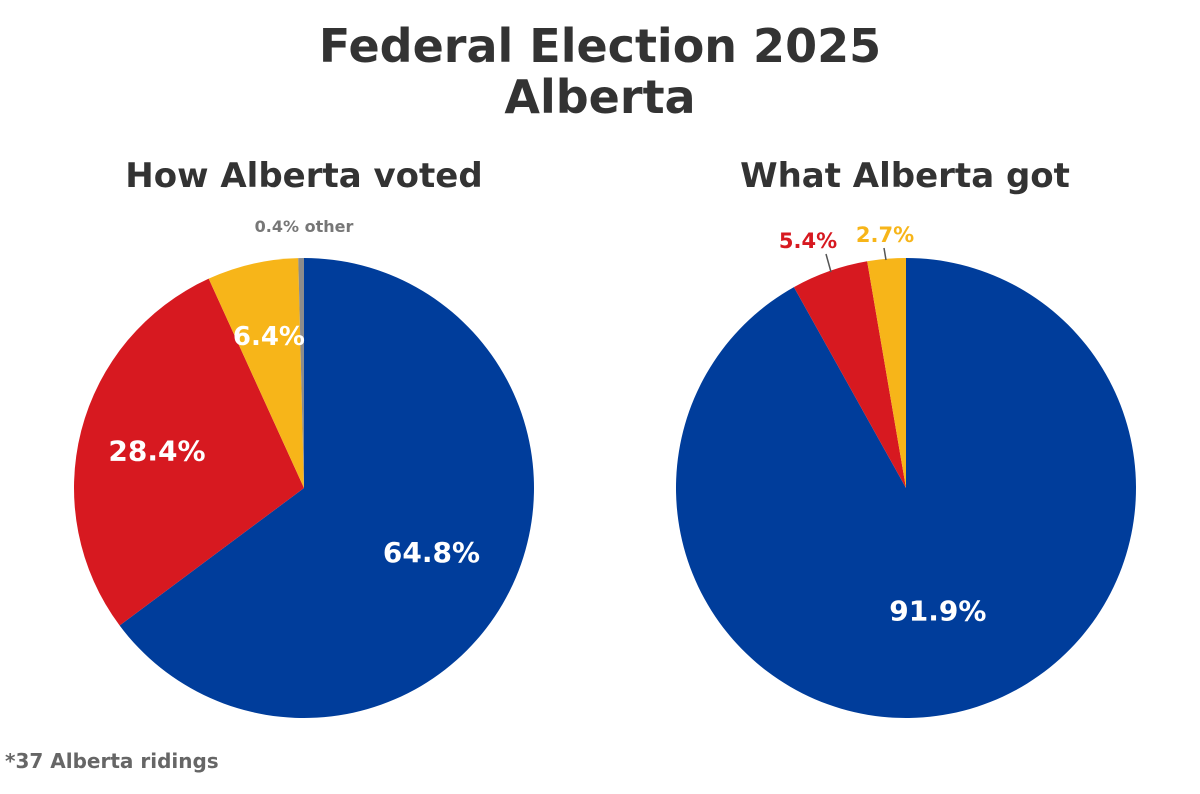  I want to click on pie-0-label-3: 0.4% other, so click(304, 226).